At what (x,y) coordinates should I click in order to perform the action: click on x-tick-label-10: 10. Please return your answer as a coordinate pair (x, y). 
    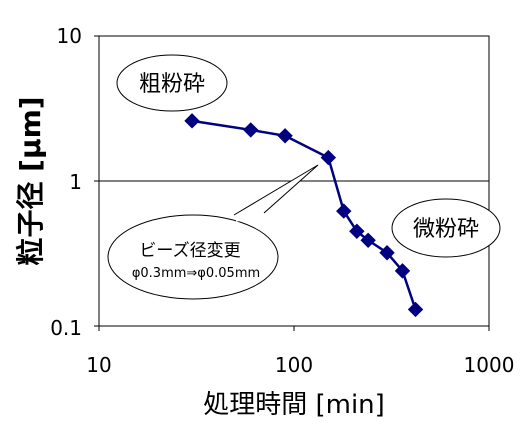
    Looking at the image, I should click on (98, 365).